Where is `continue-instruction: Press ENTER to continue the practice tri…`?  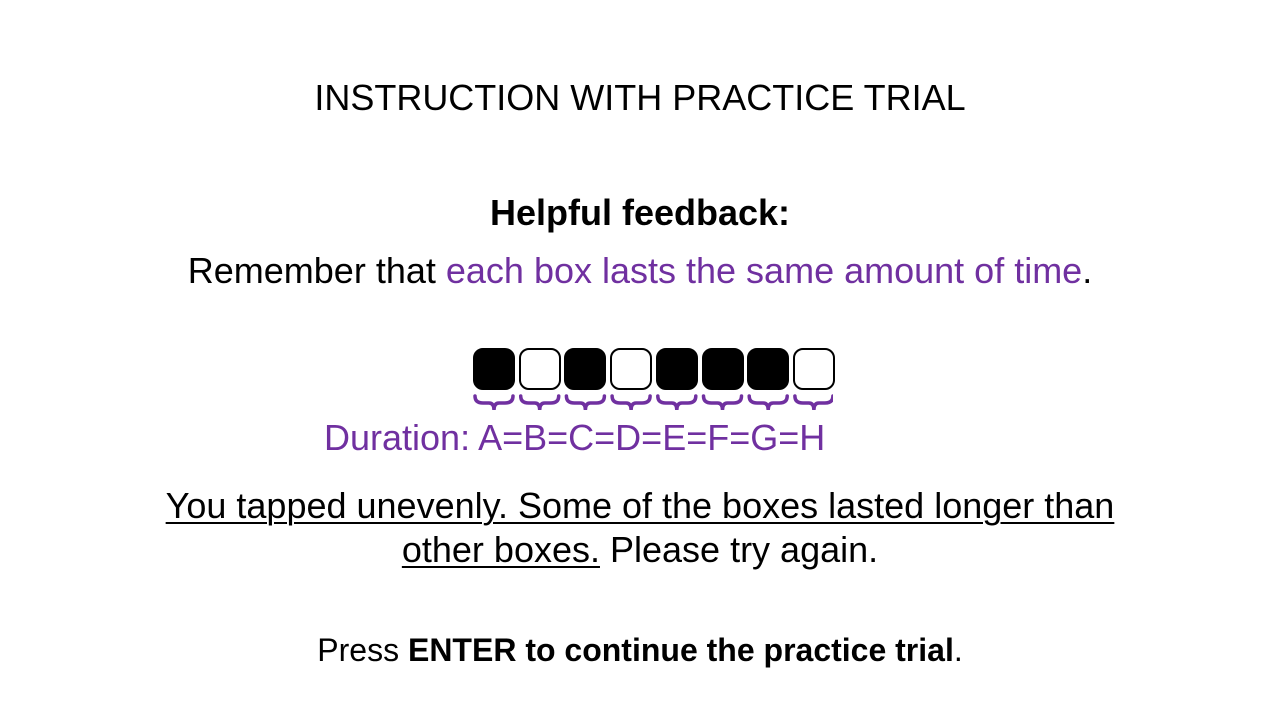
continue-instruction: Press ENTER to continue the practice tri… is located at coordinates (640, 650).